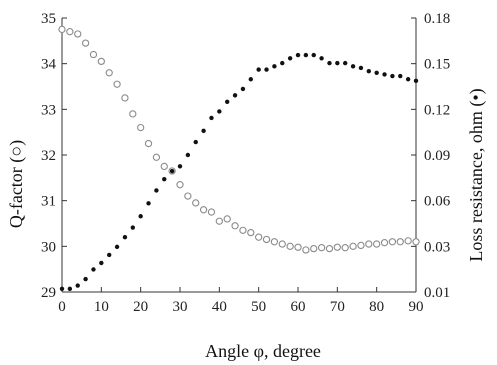 The width and height of the screenshot is (497, 365). Describe the element at coordinates (476, 174) in the screenshot. I see `y-right-axis-title: Loss resistance, ohm (•)` at that location.